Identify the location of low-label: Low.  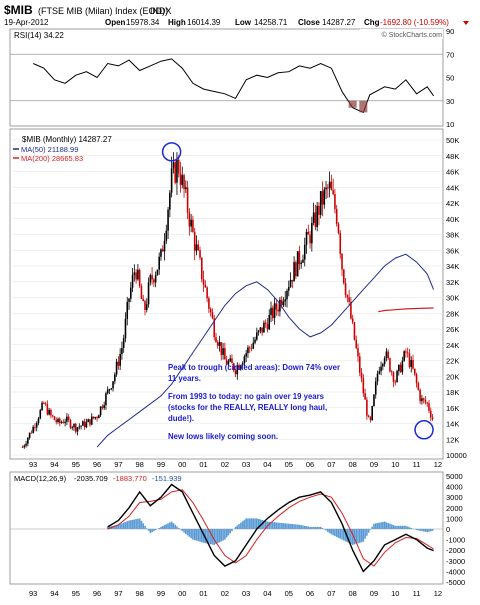
(243, 22).